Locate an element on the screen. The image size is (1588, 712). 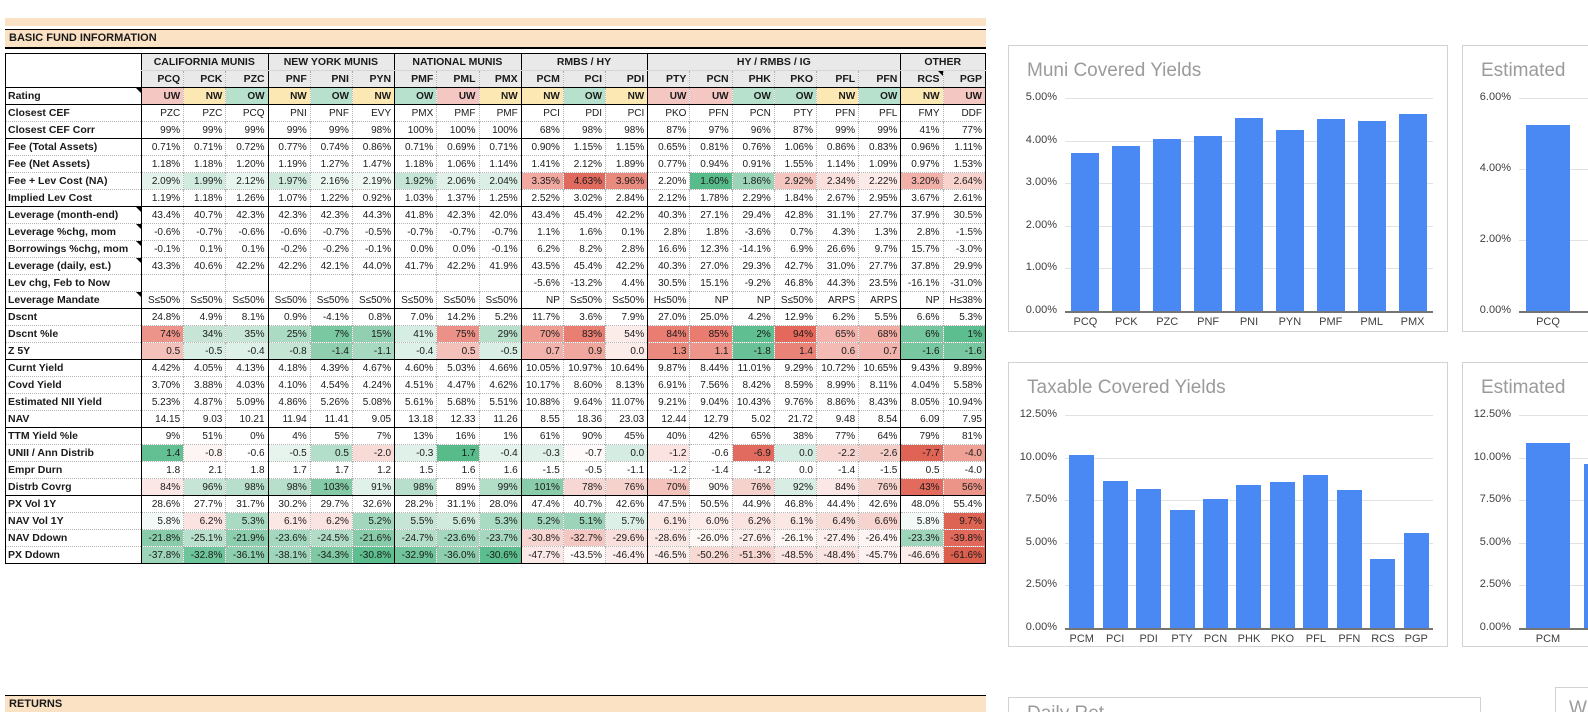
cell-implied-lev-cost-PCK: 1.18% is located at coordinates (205, 198).